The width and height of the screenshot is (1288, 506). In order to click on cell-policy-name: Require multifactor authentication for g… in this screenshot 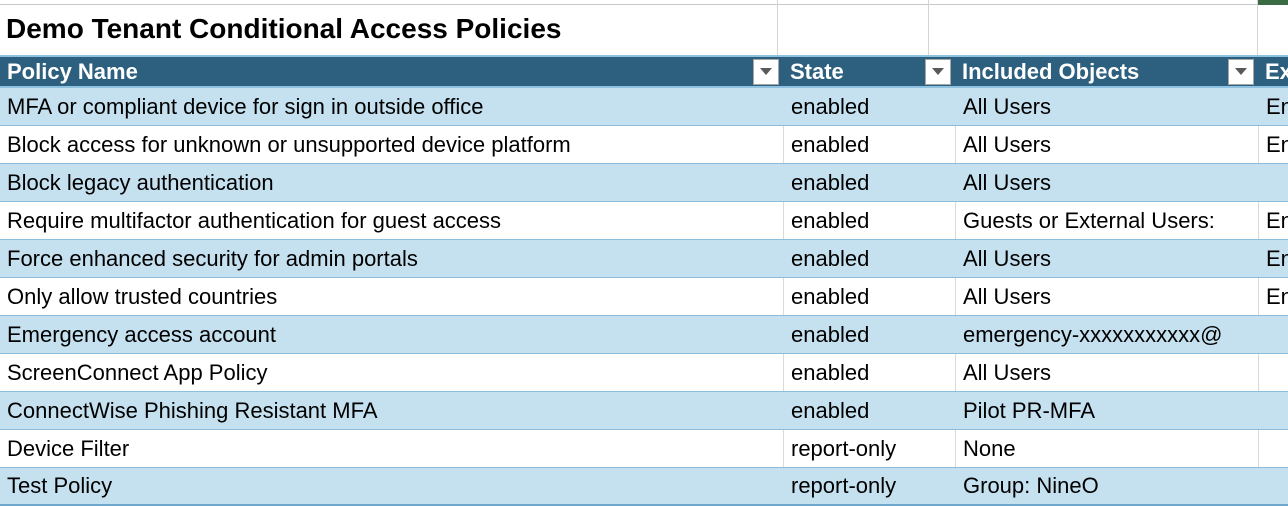, I will do `click(254, 220)`.